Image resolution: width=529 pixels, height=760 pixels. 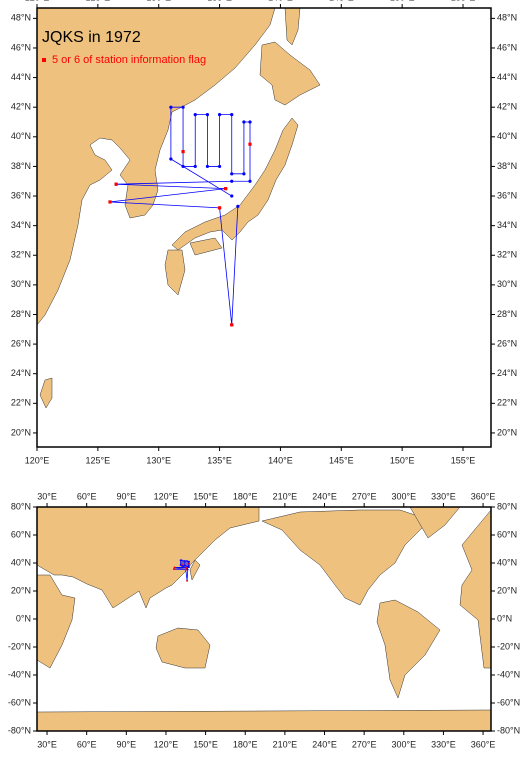 What do you see at coordinates (280, 460) in the screenshot?
I see `x-tick-label: 140°E` at bounding box center [280, 460].